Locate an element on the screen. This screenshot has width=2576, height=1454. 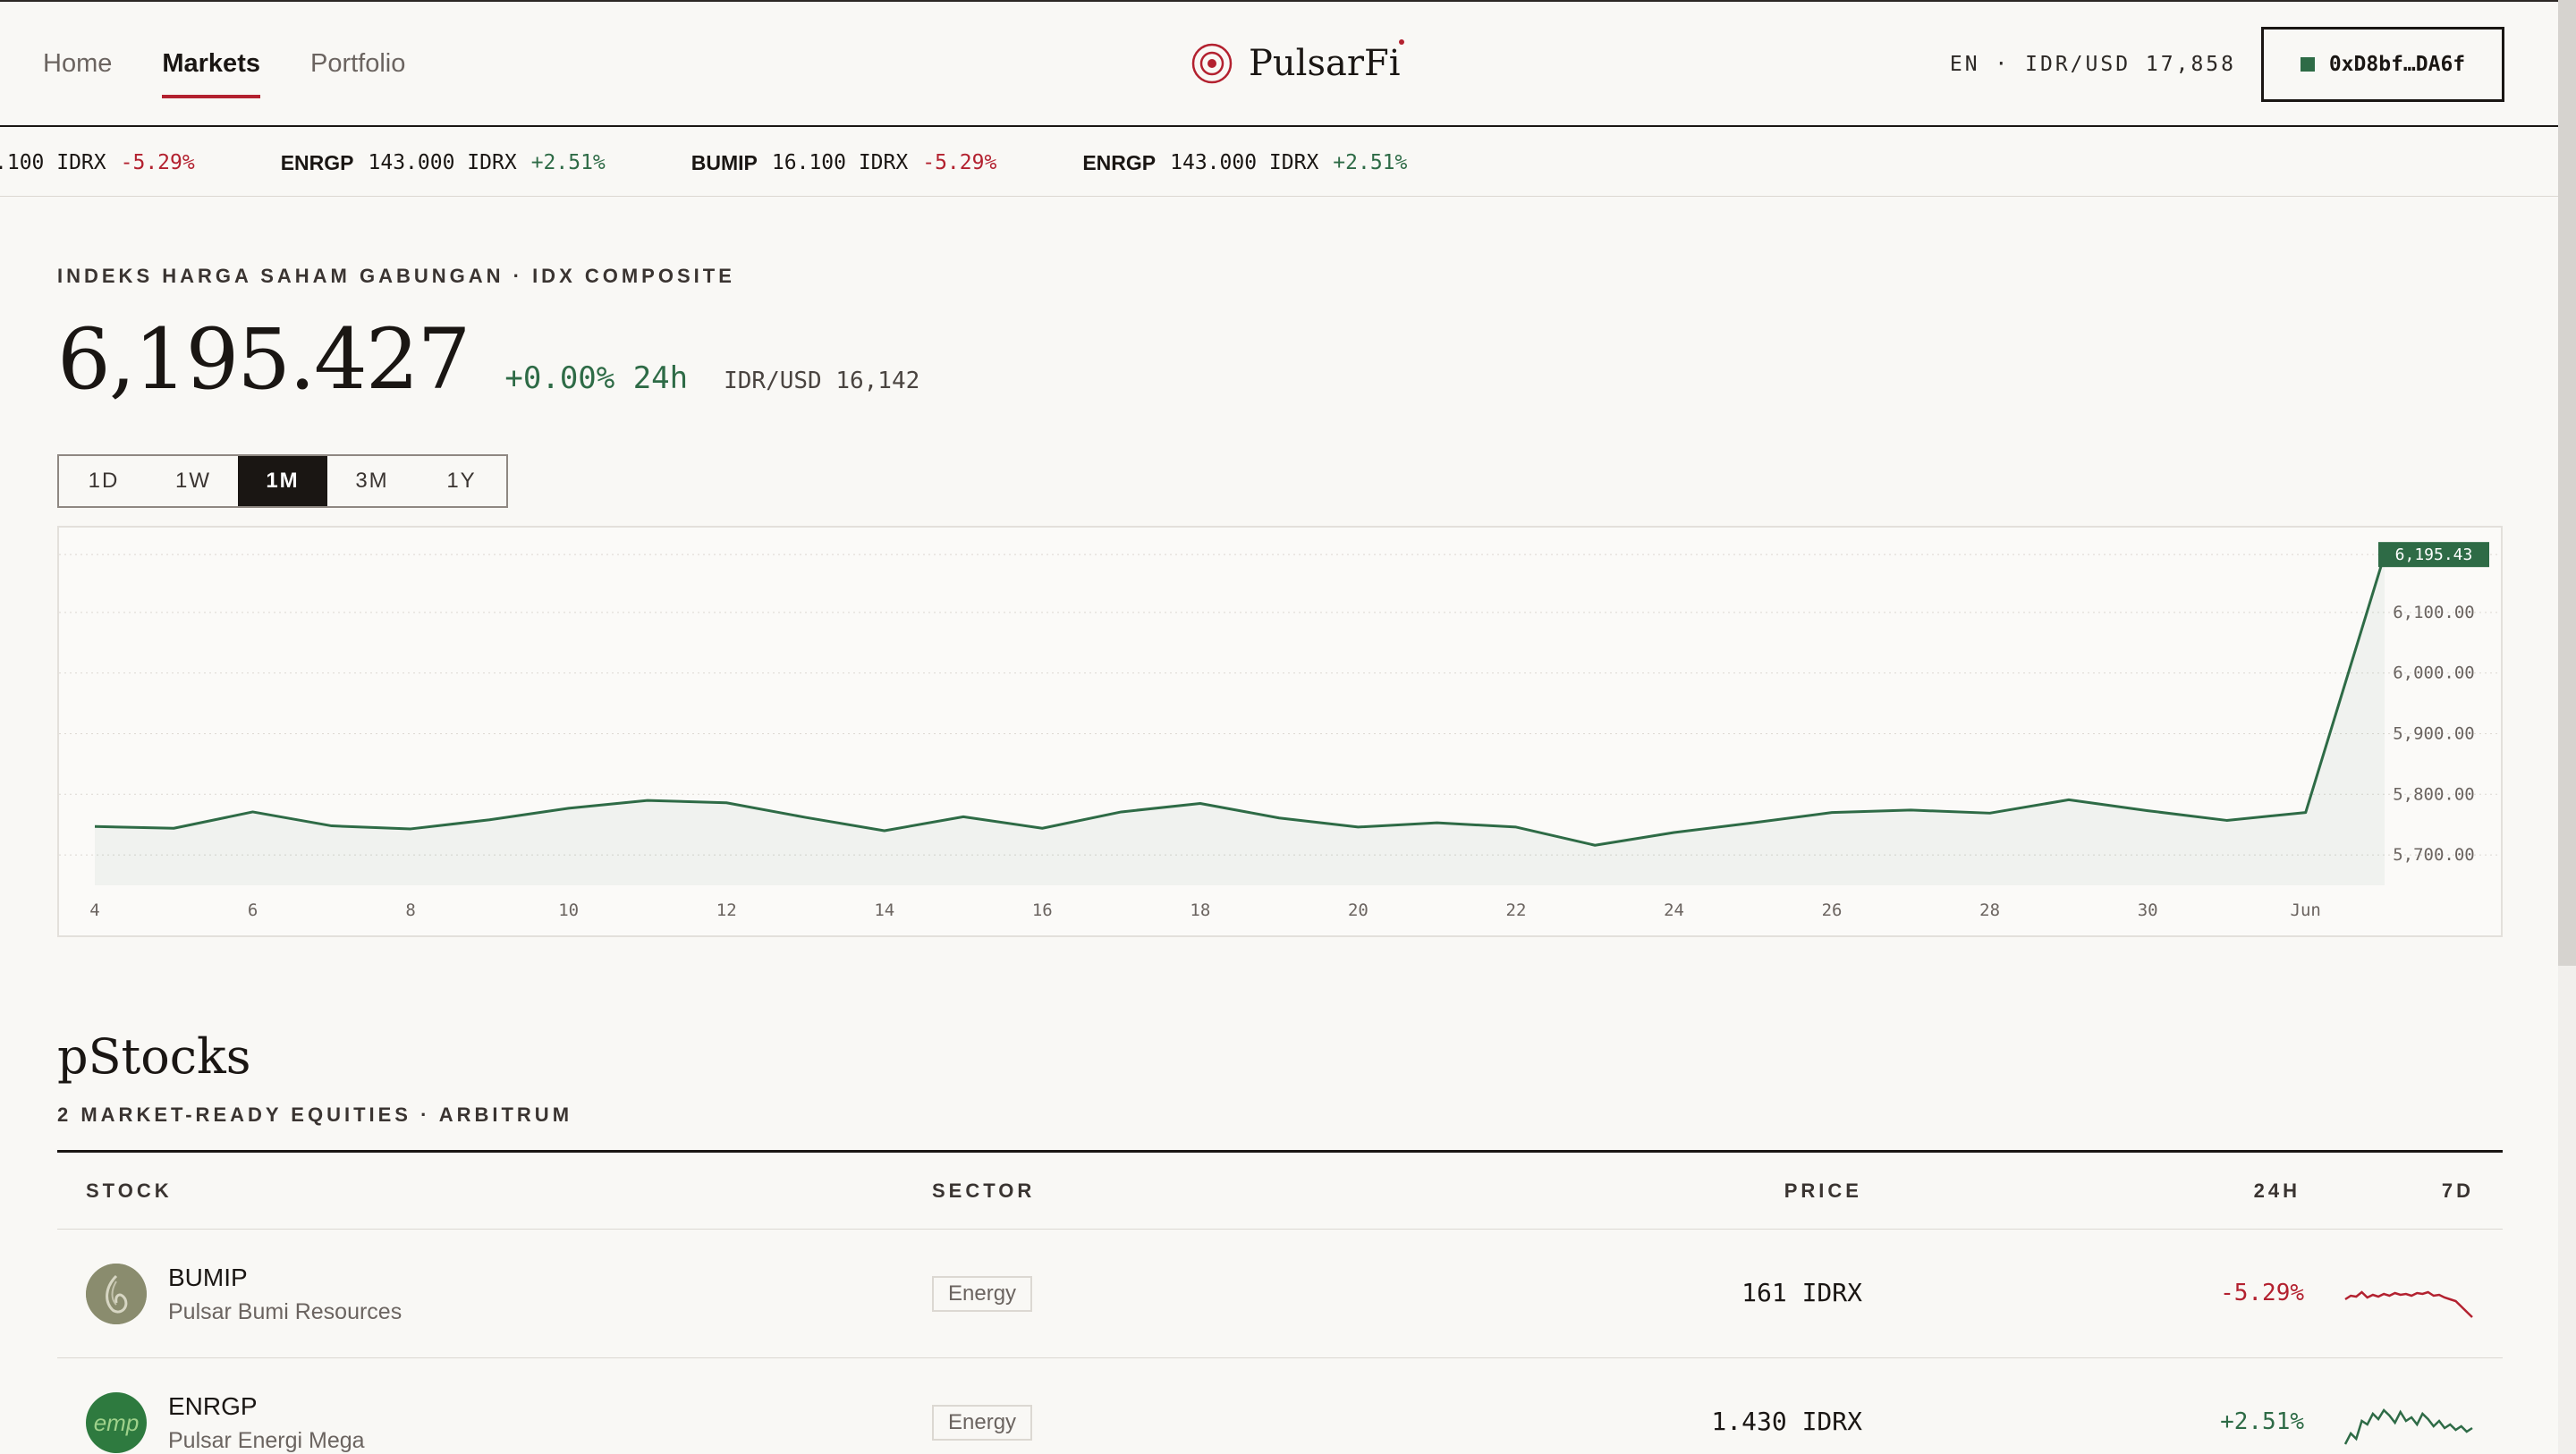
brand-name-text: PulsarFi is located at coordinates (1325, 64).